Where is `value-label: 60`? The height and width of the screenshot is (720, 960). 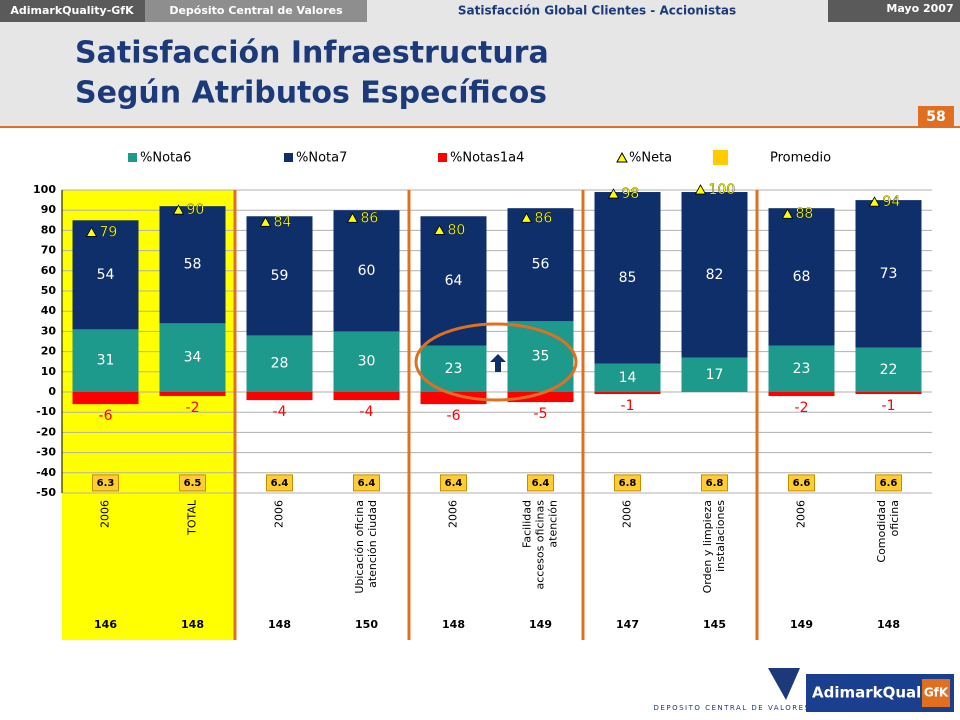
value-label: 60 is located at coordinates (367, 271).